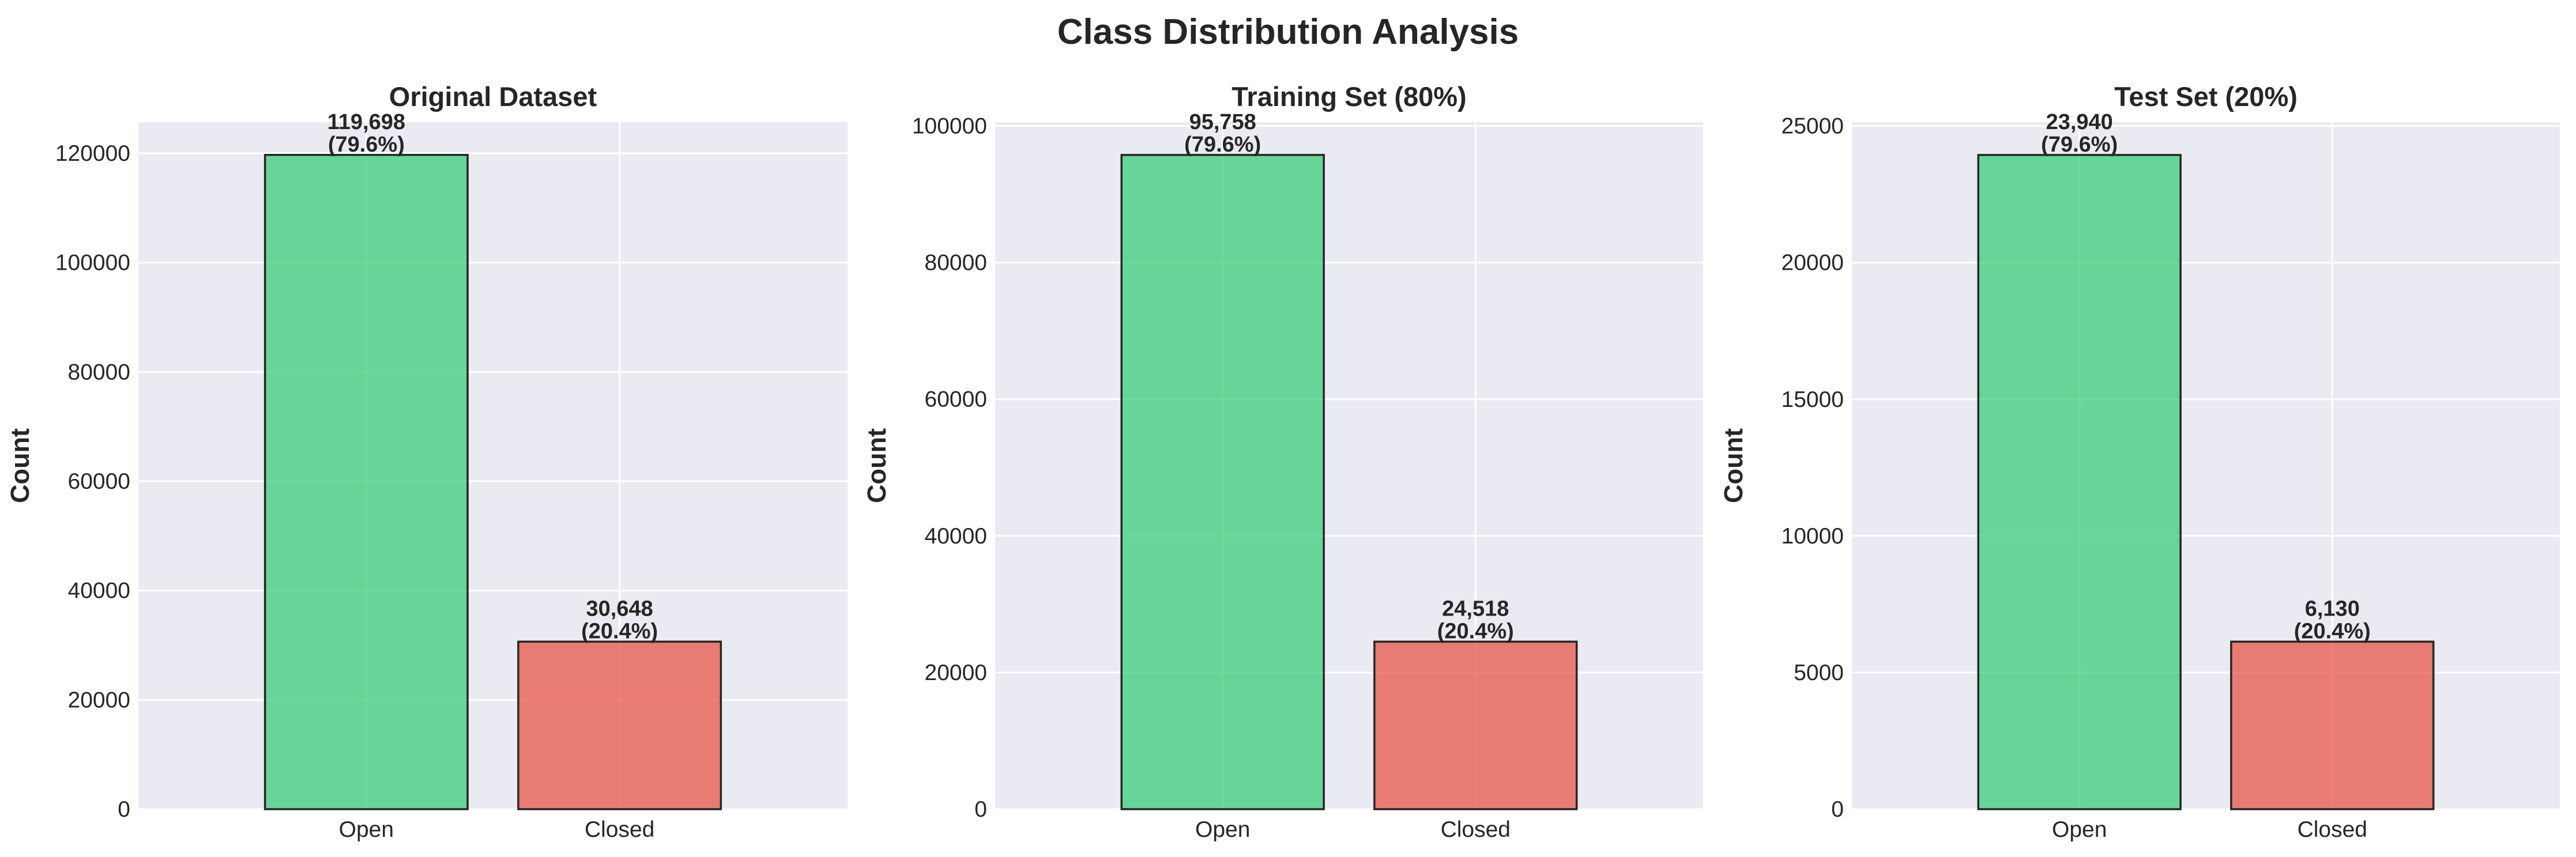 The height and width of the screenshot is (857, 2576). I want to click on bar-value-label: 119,698, so click(366, 122).